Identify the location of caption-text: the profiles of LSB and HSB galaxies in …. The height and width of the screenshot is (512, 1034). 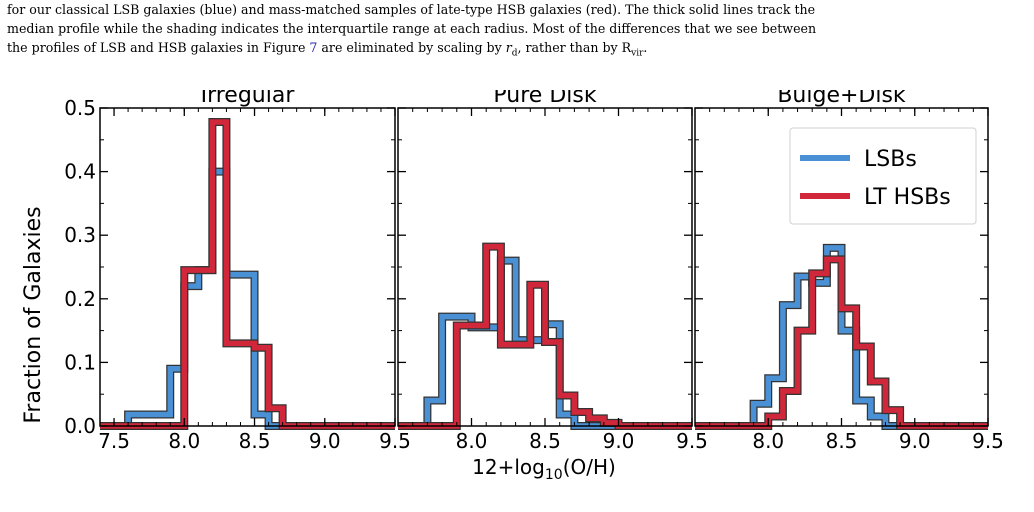
(158, 47).